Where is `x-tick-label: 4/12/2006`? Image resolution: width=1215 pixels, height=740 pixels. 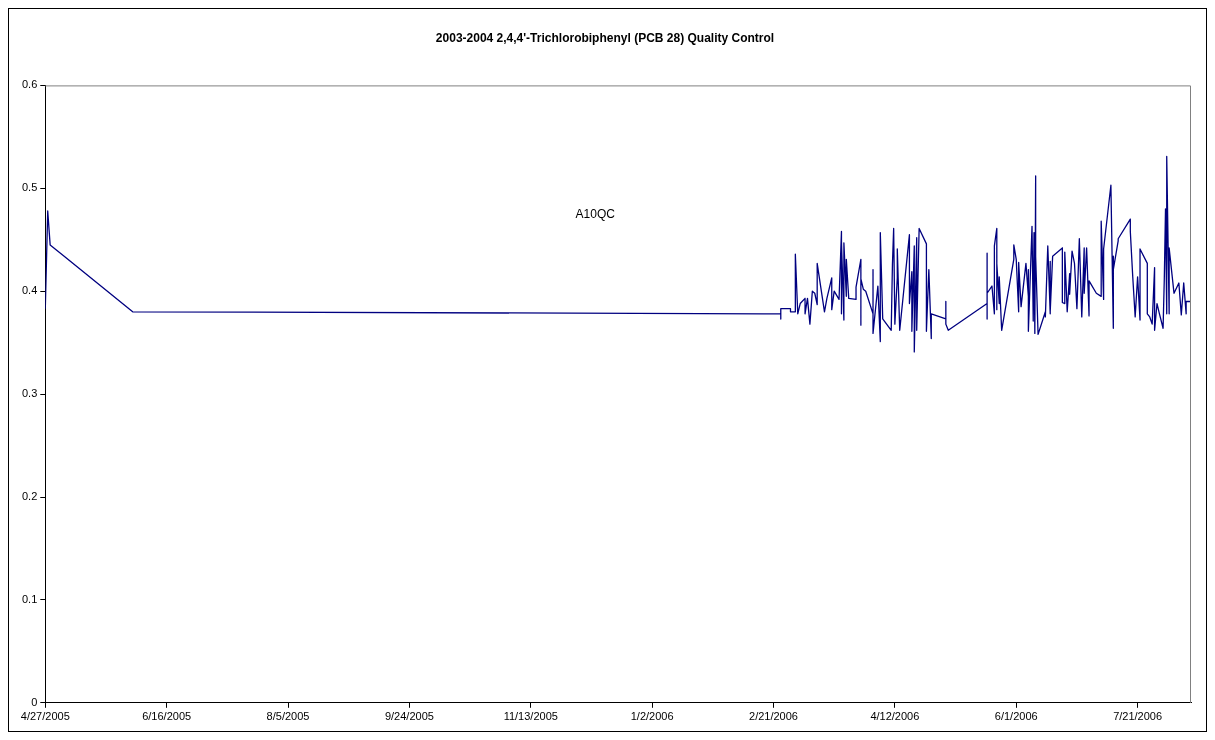 x-tick-label: 4/12/2006 is located at coordinates (895, 716).